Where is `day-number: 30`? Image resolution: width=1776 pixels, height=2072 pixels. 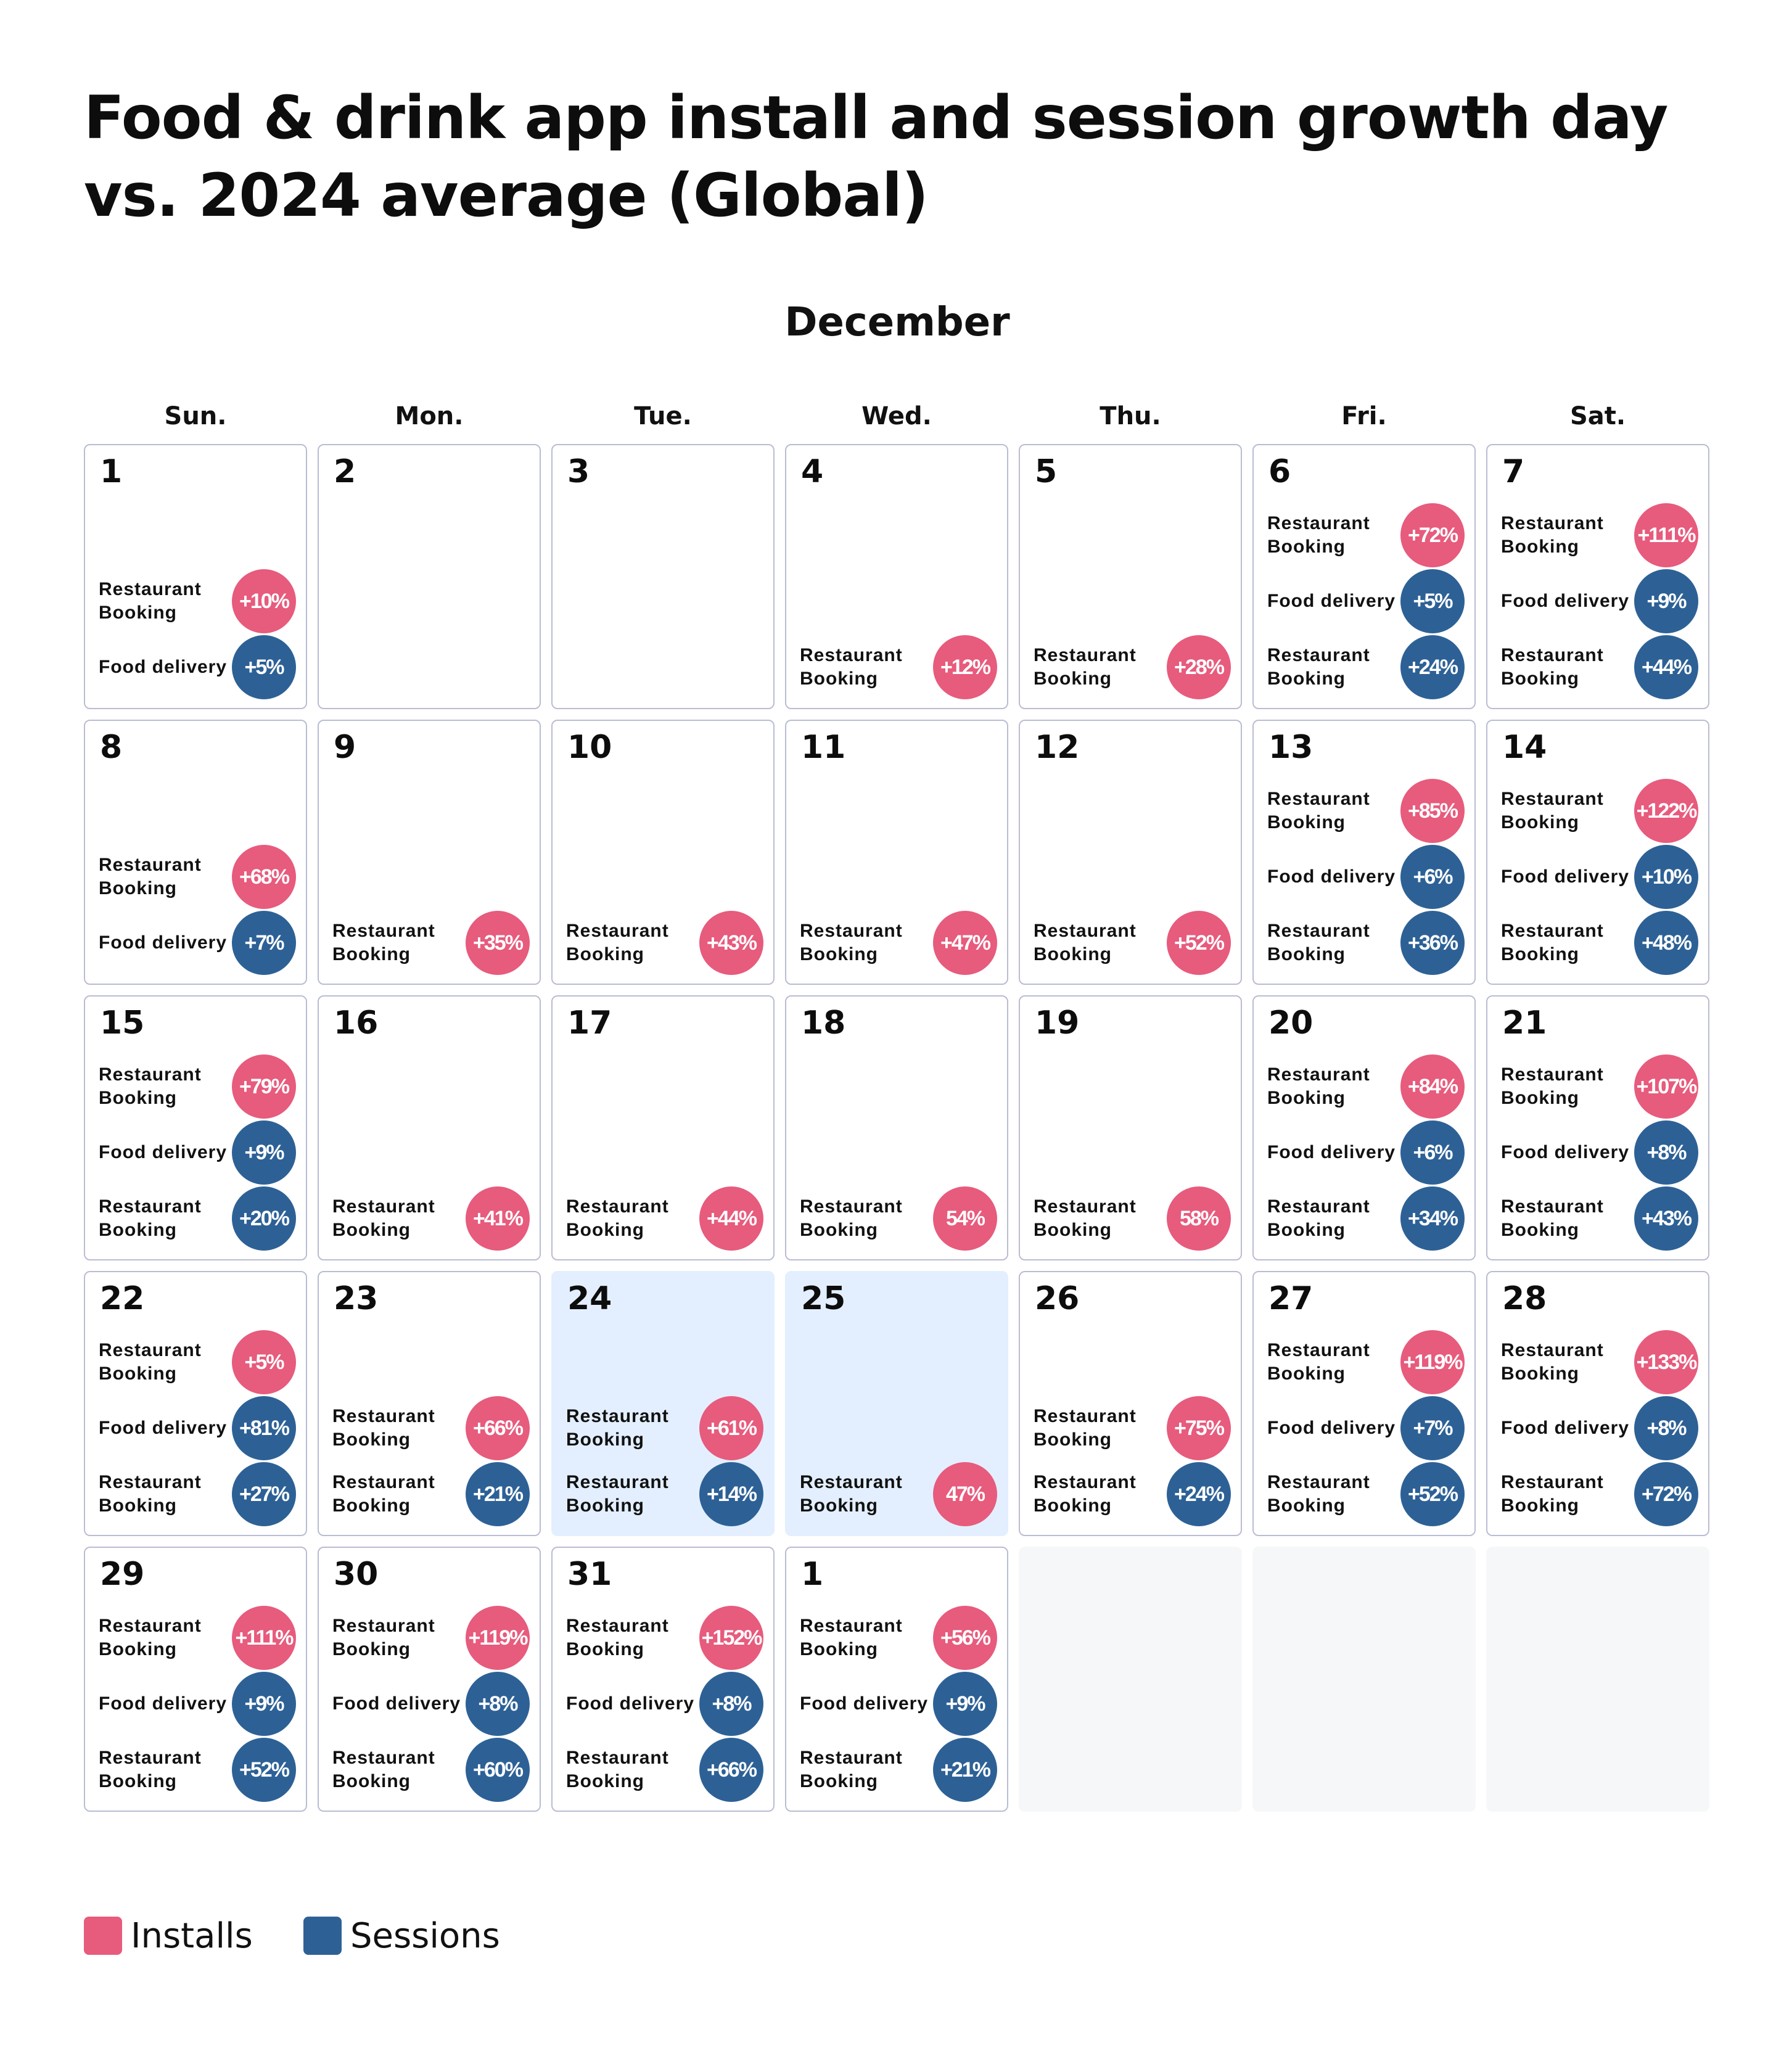
day-number: 30 is located at coordinates (357, 1575).